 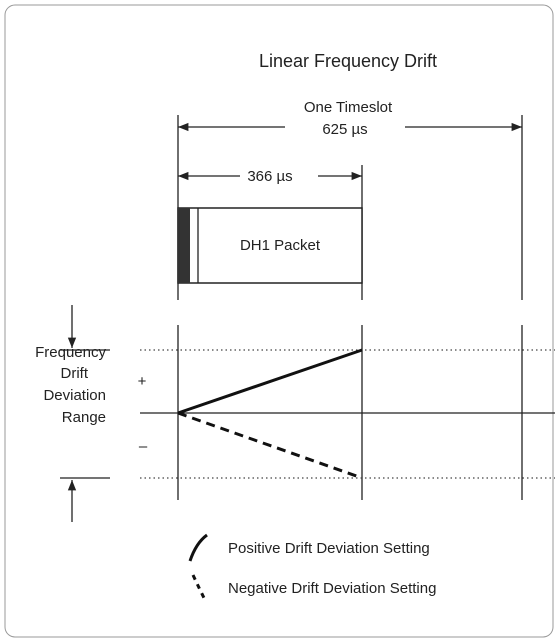 What do you see at coordinates (269, 176) in the screenshot?
I see `packet-duration: 366 µs` at bounding box center [269, 176].